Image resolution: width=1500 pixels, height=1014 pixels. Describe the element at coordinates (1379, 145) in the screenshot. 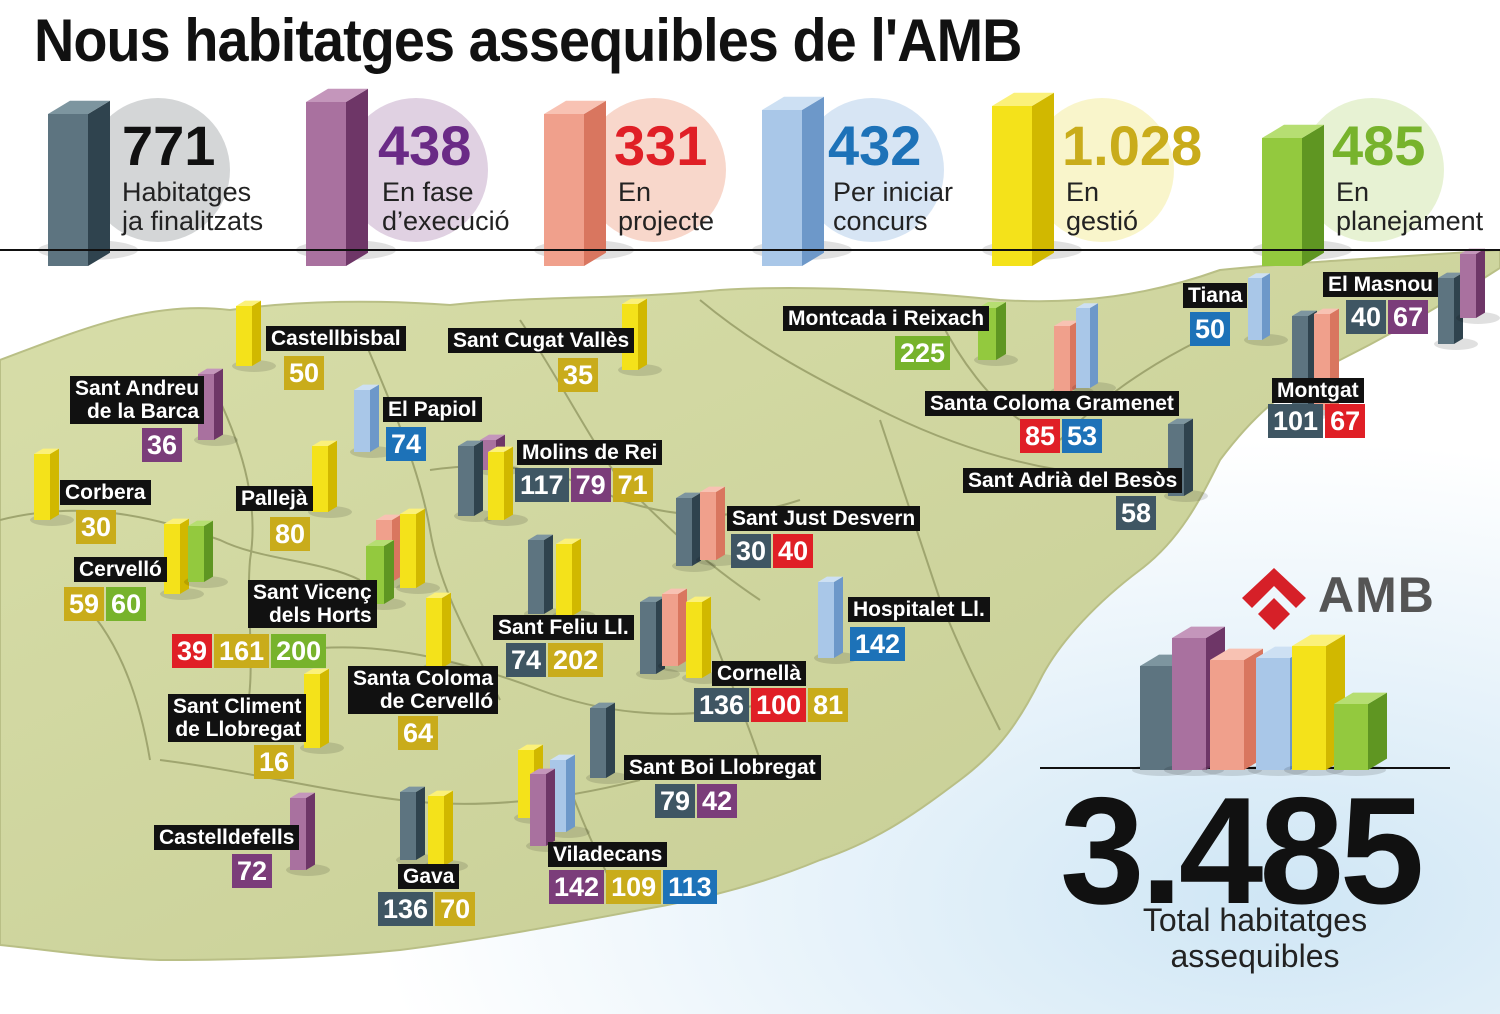

I see `category-value-planejament: 485` at that location.